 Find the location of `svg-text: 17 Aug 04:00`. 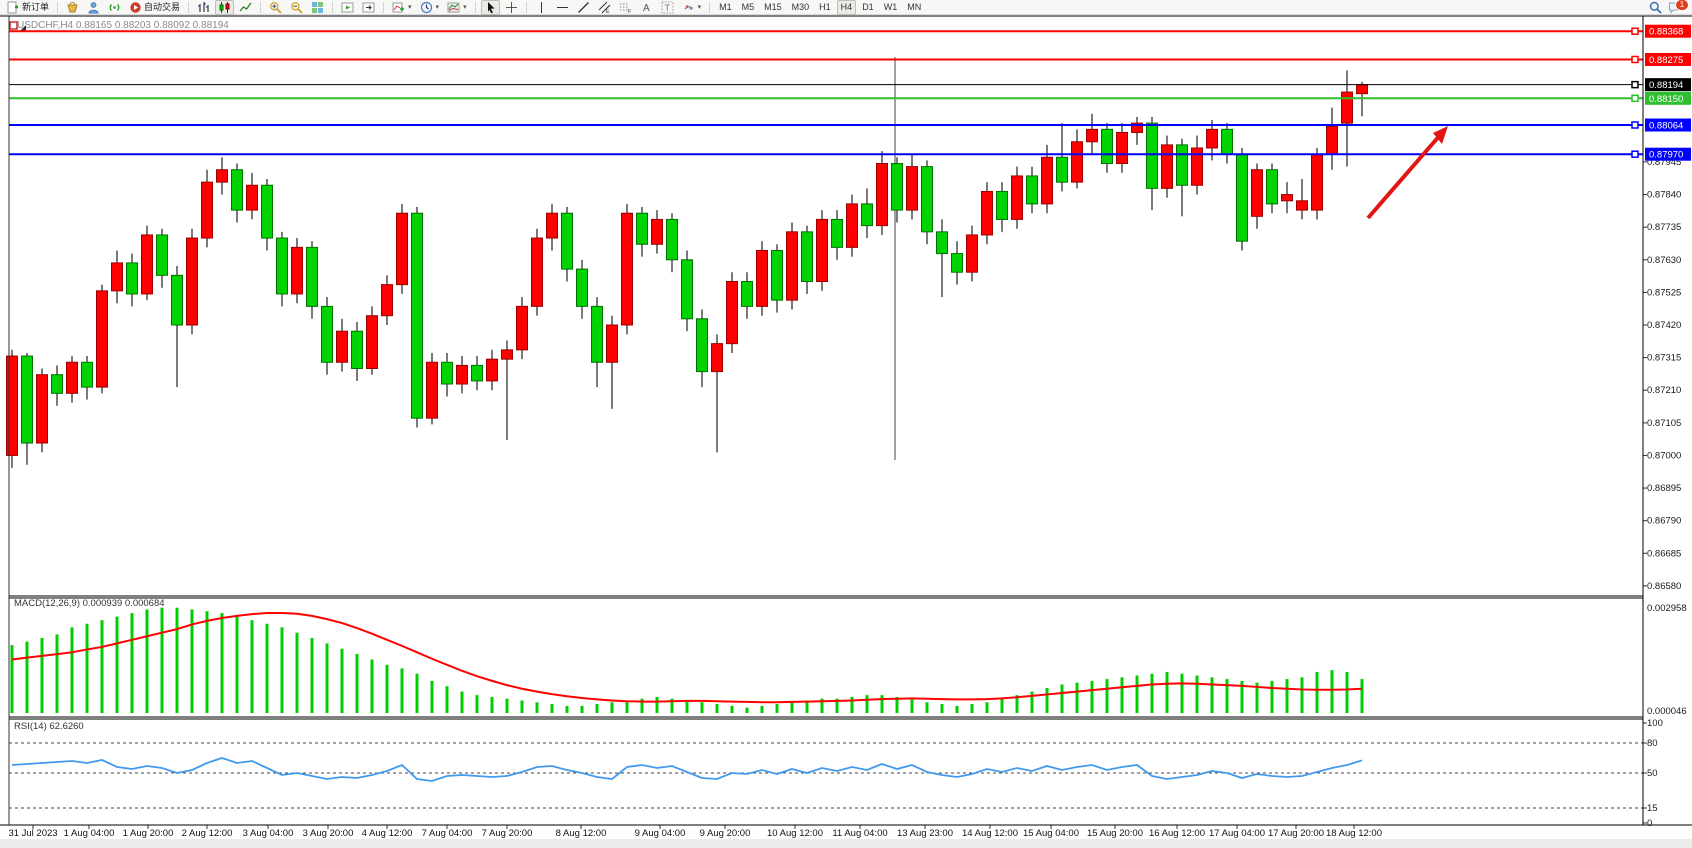

svg-text: 17 Aug 04:00 is located at coordinates (1237, 833).